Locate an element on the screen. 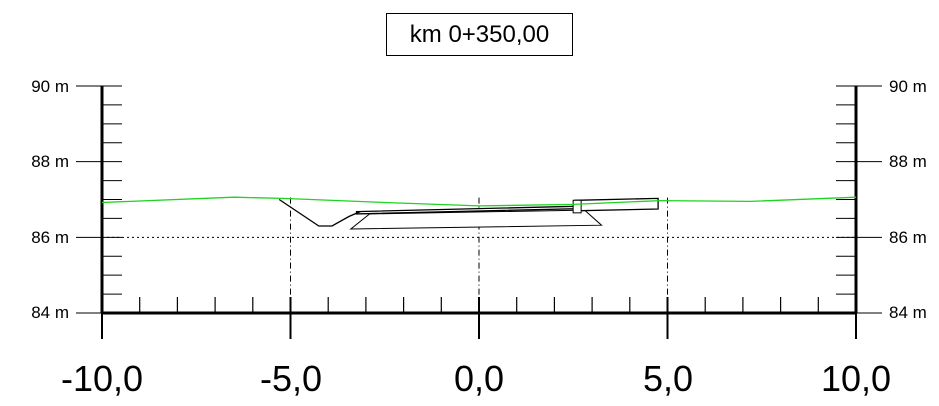 The height and width of the screenshot is (406, 939). y-label-left-86: 86 m is located at coordinates (50, 237).